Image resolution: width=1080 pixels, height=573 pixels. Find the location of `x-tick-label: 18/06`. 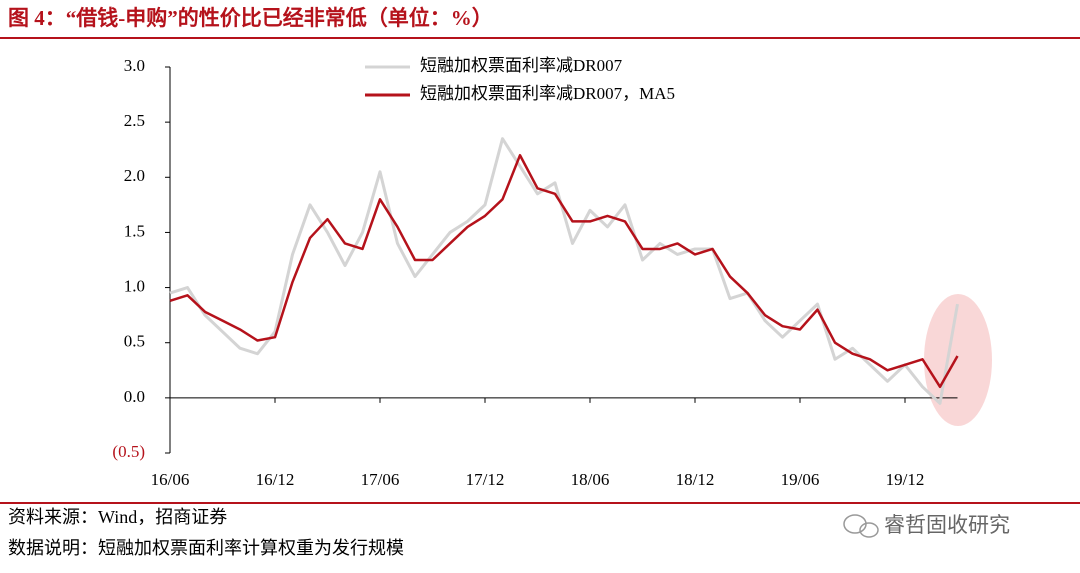

x-tick-label: 18/06 is located at coordinates (590, 479).